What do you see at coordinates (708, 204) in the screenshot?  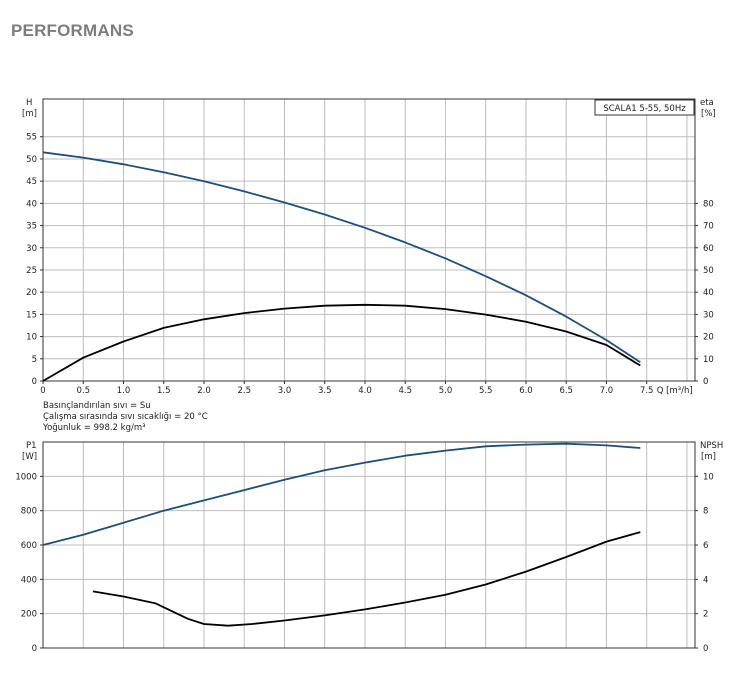 I see `upper-right-tick-label: 80` at bounding box center [708, 204].